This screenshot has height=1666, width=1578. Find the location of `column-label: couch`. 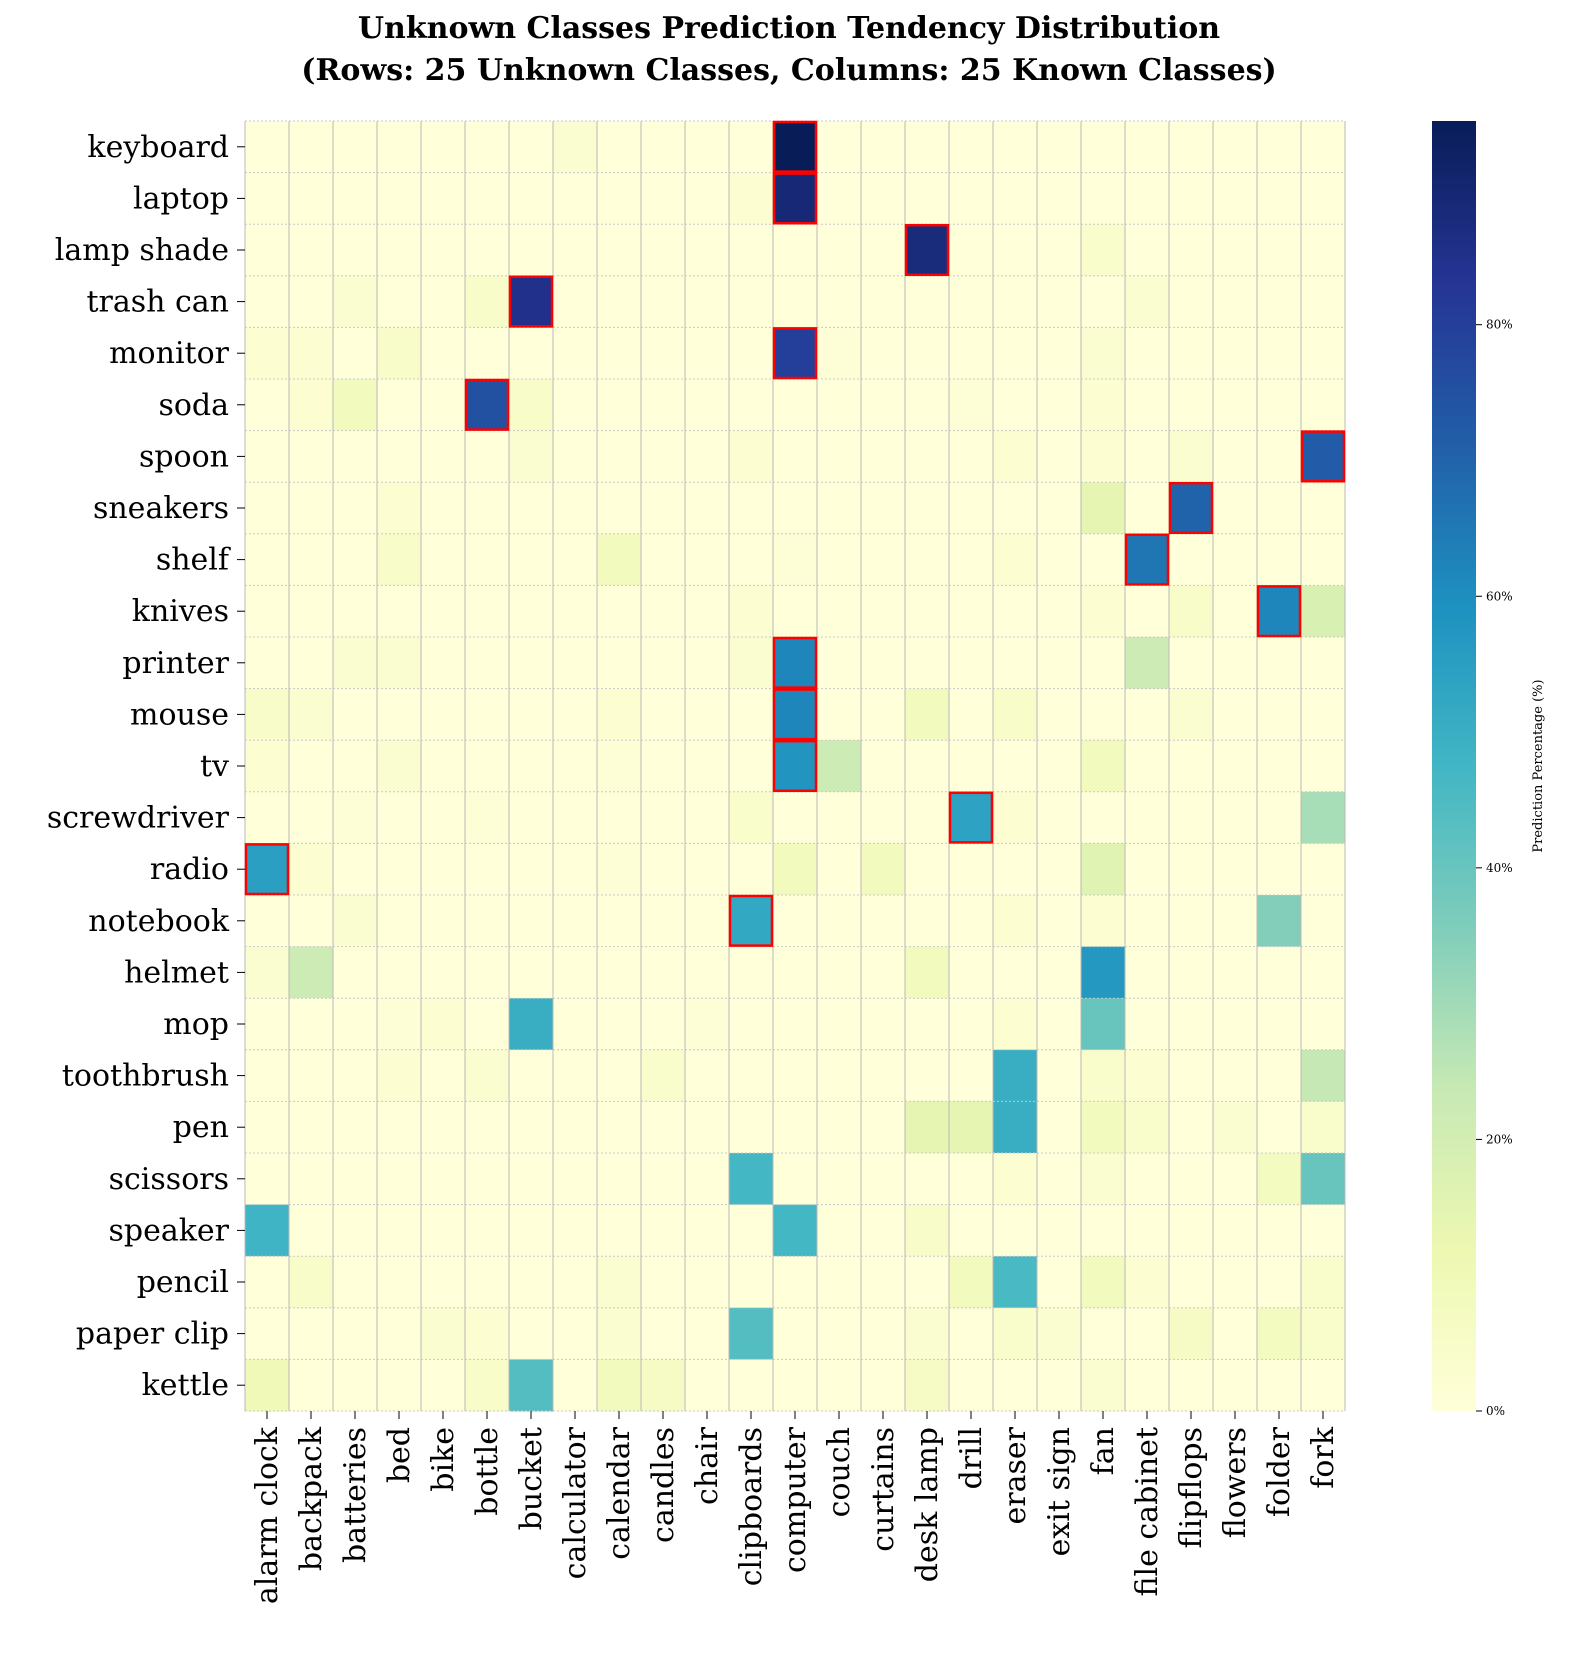

column-label: couch is located at coordinates (839, 1472).